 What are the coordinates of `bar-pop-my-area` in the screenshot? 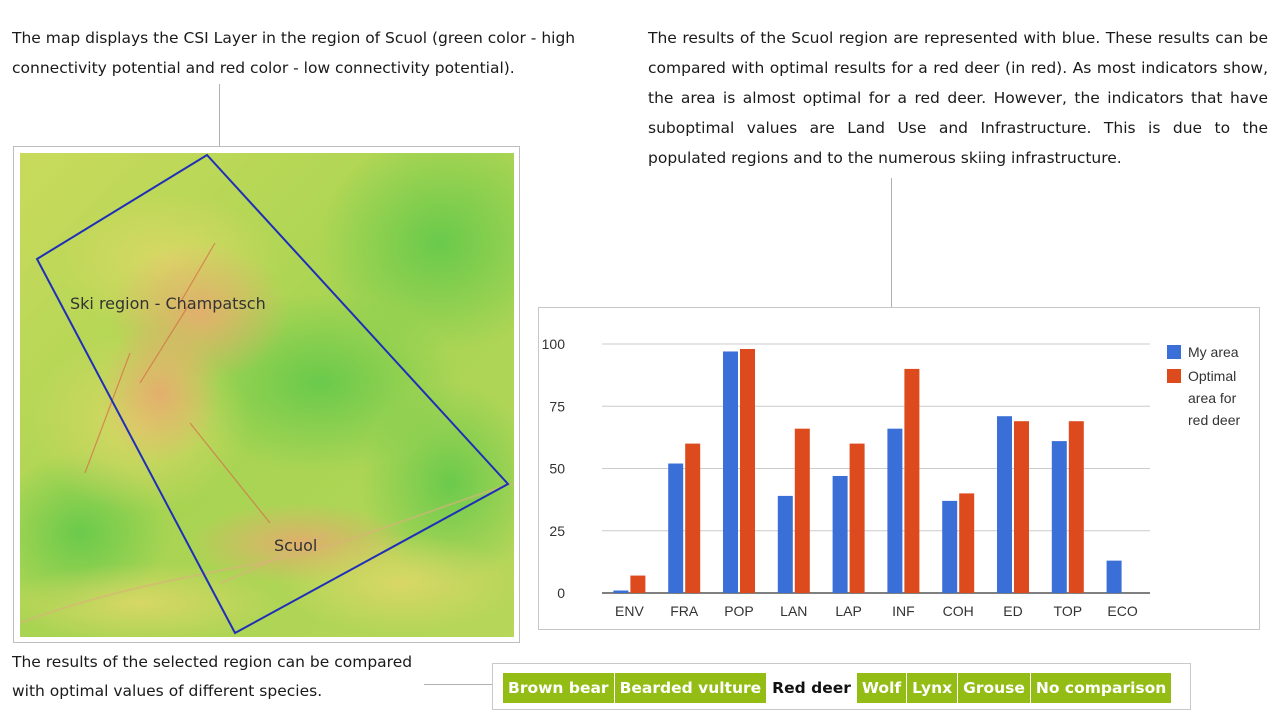 It's located at (730, 472).